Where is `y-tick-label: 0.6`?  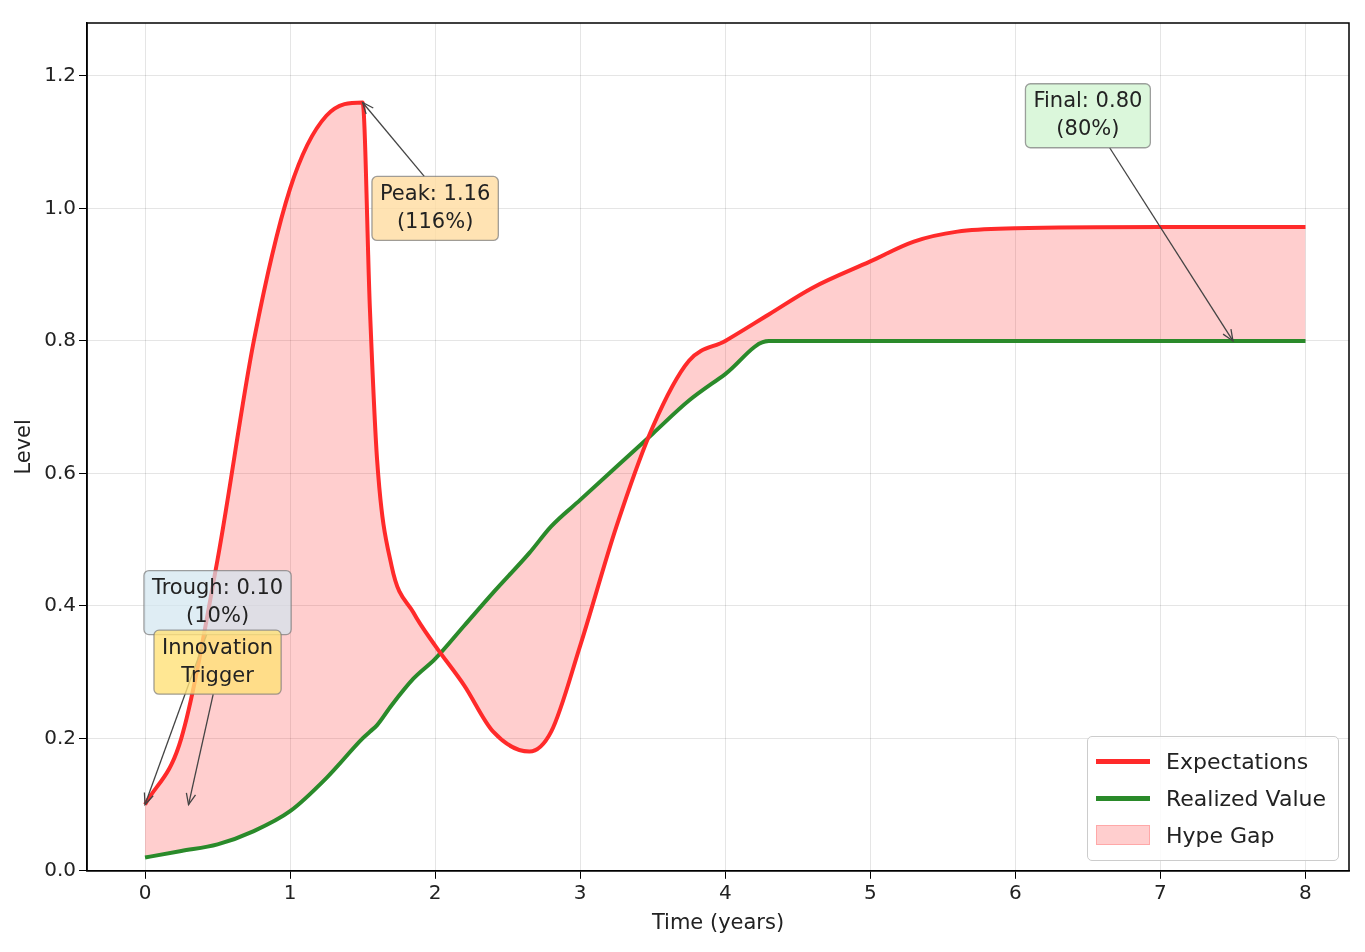
y-tick-label: 0.6 is located at coordinates (60, 471).